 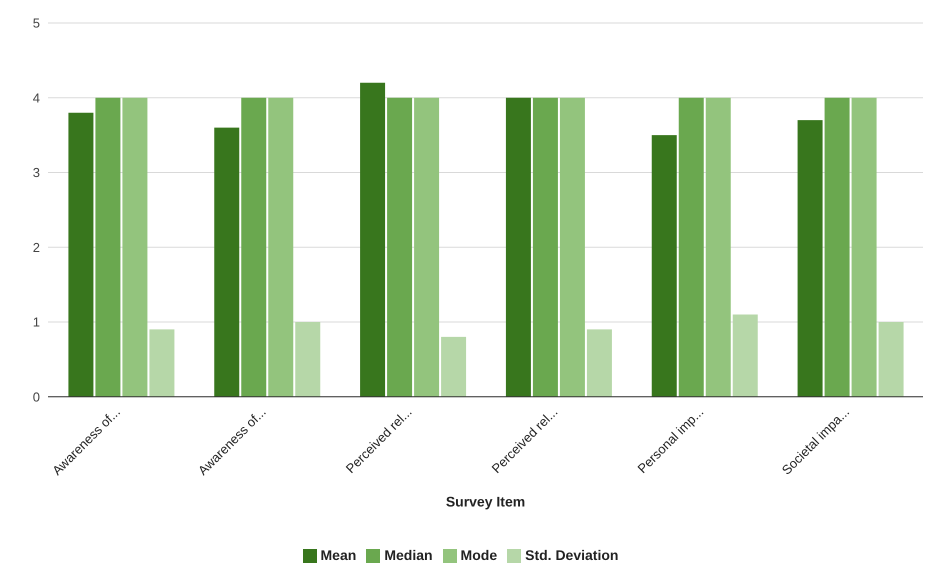 What do you see at coordinates (36, 98) in the screenshot?
I see `y-tick-label: 4` at bounding box center [36, 98].